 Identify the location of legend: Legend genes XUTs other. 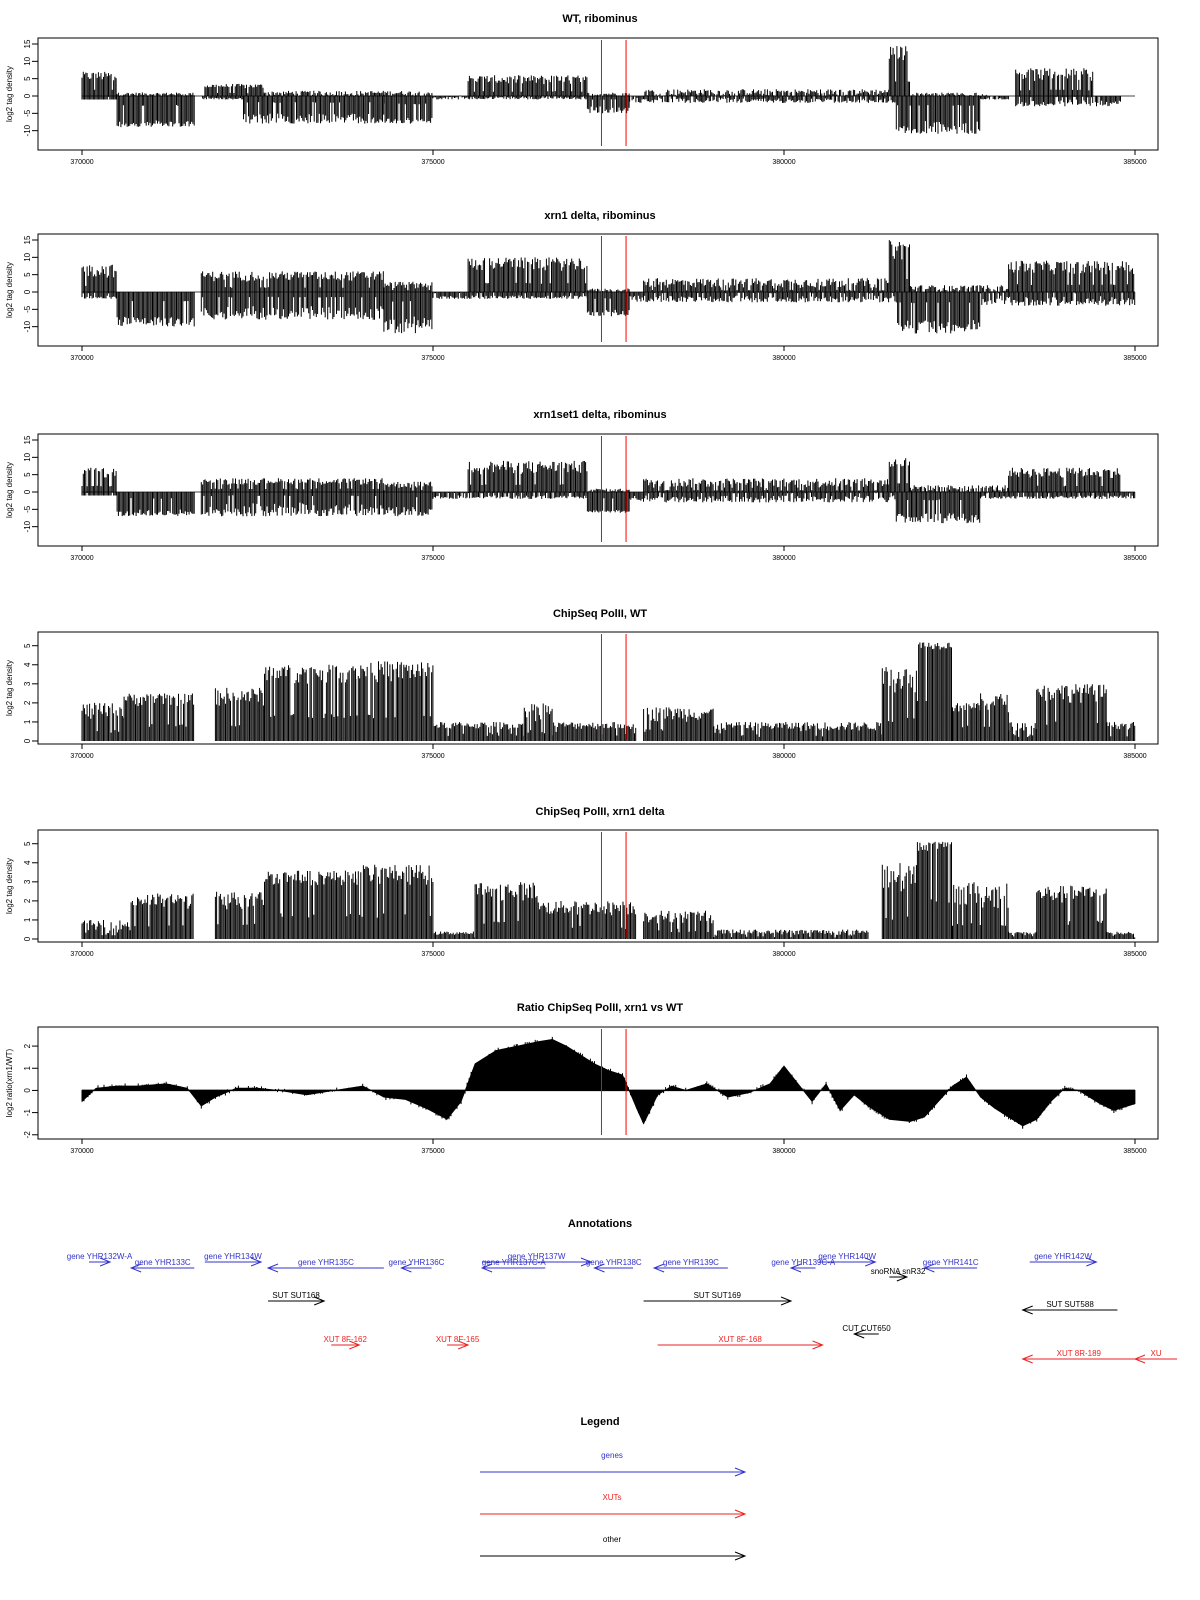
(613, 1488).